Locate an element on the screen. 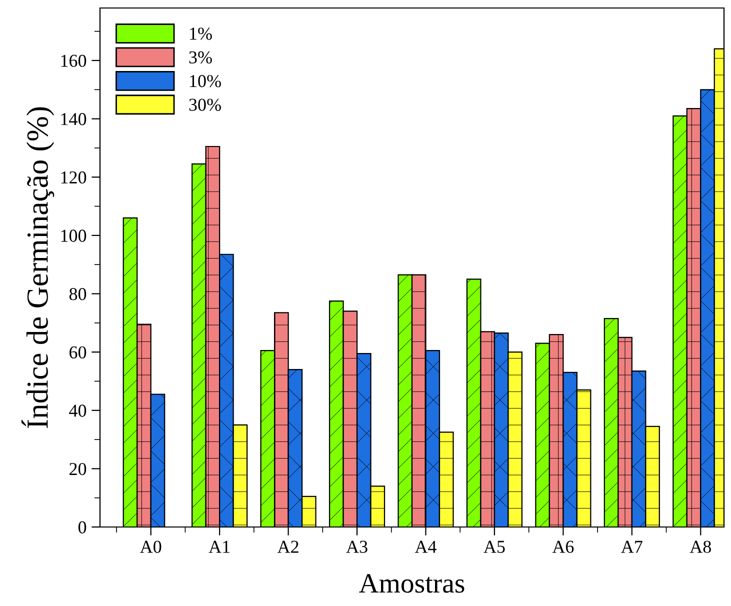 The image size is (731, 606). x-tick-label: A6 is located at coordinates (563, 546).